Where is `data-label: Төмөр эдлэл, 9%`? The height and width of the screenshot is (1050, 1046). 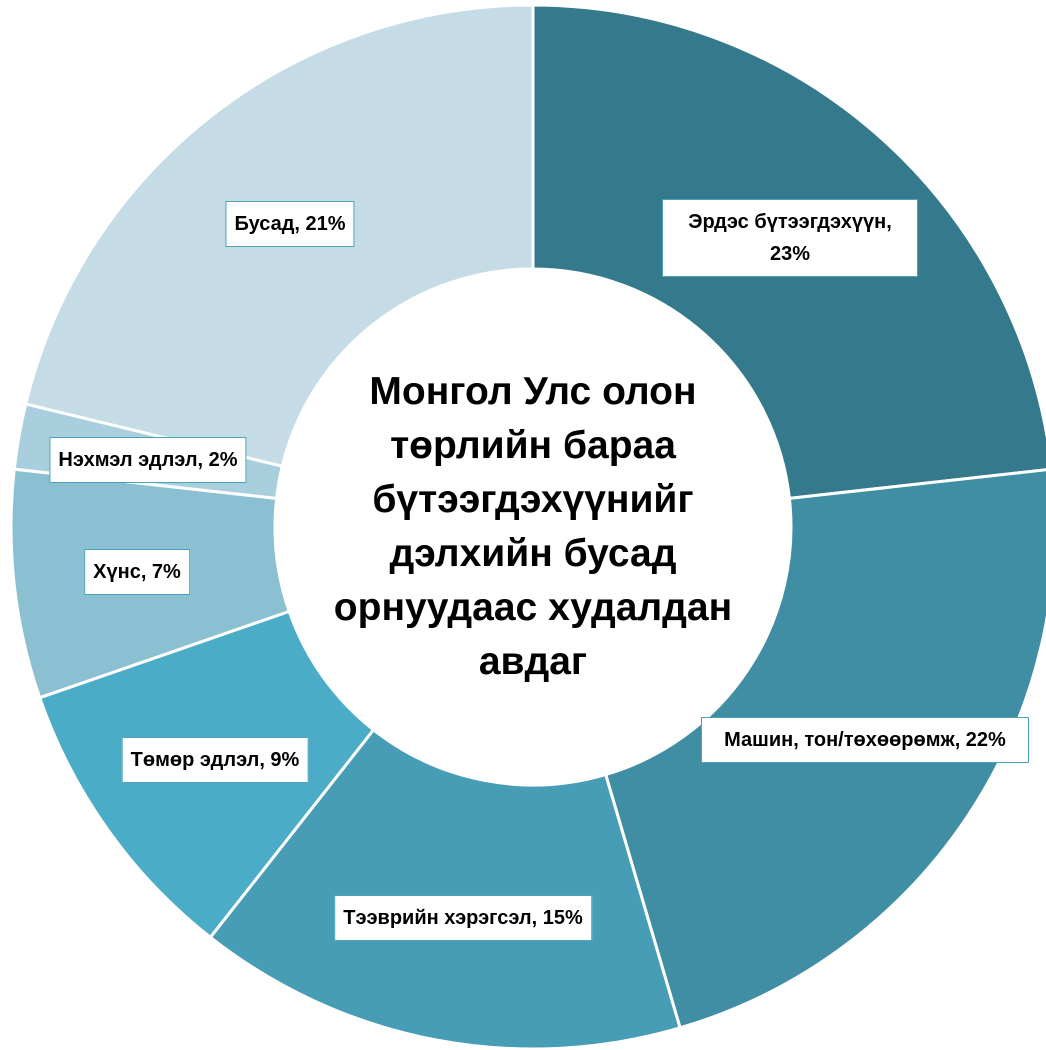 data-label: Төмөр эдлэл, 9% is located at coordinates (215, 760).